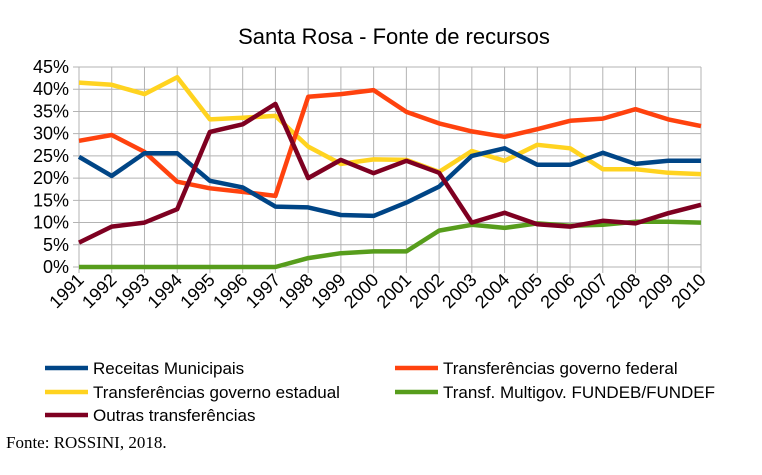  What do you see at coordinates (230, 291) in the screenshot?
I see `x-tick-label: 1996` at bounding box center [230, 291].